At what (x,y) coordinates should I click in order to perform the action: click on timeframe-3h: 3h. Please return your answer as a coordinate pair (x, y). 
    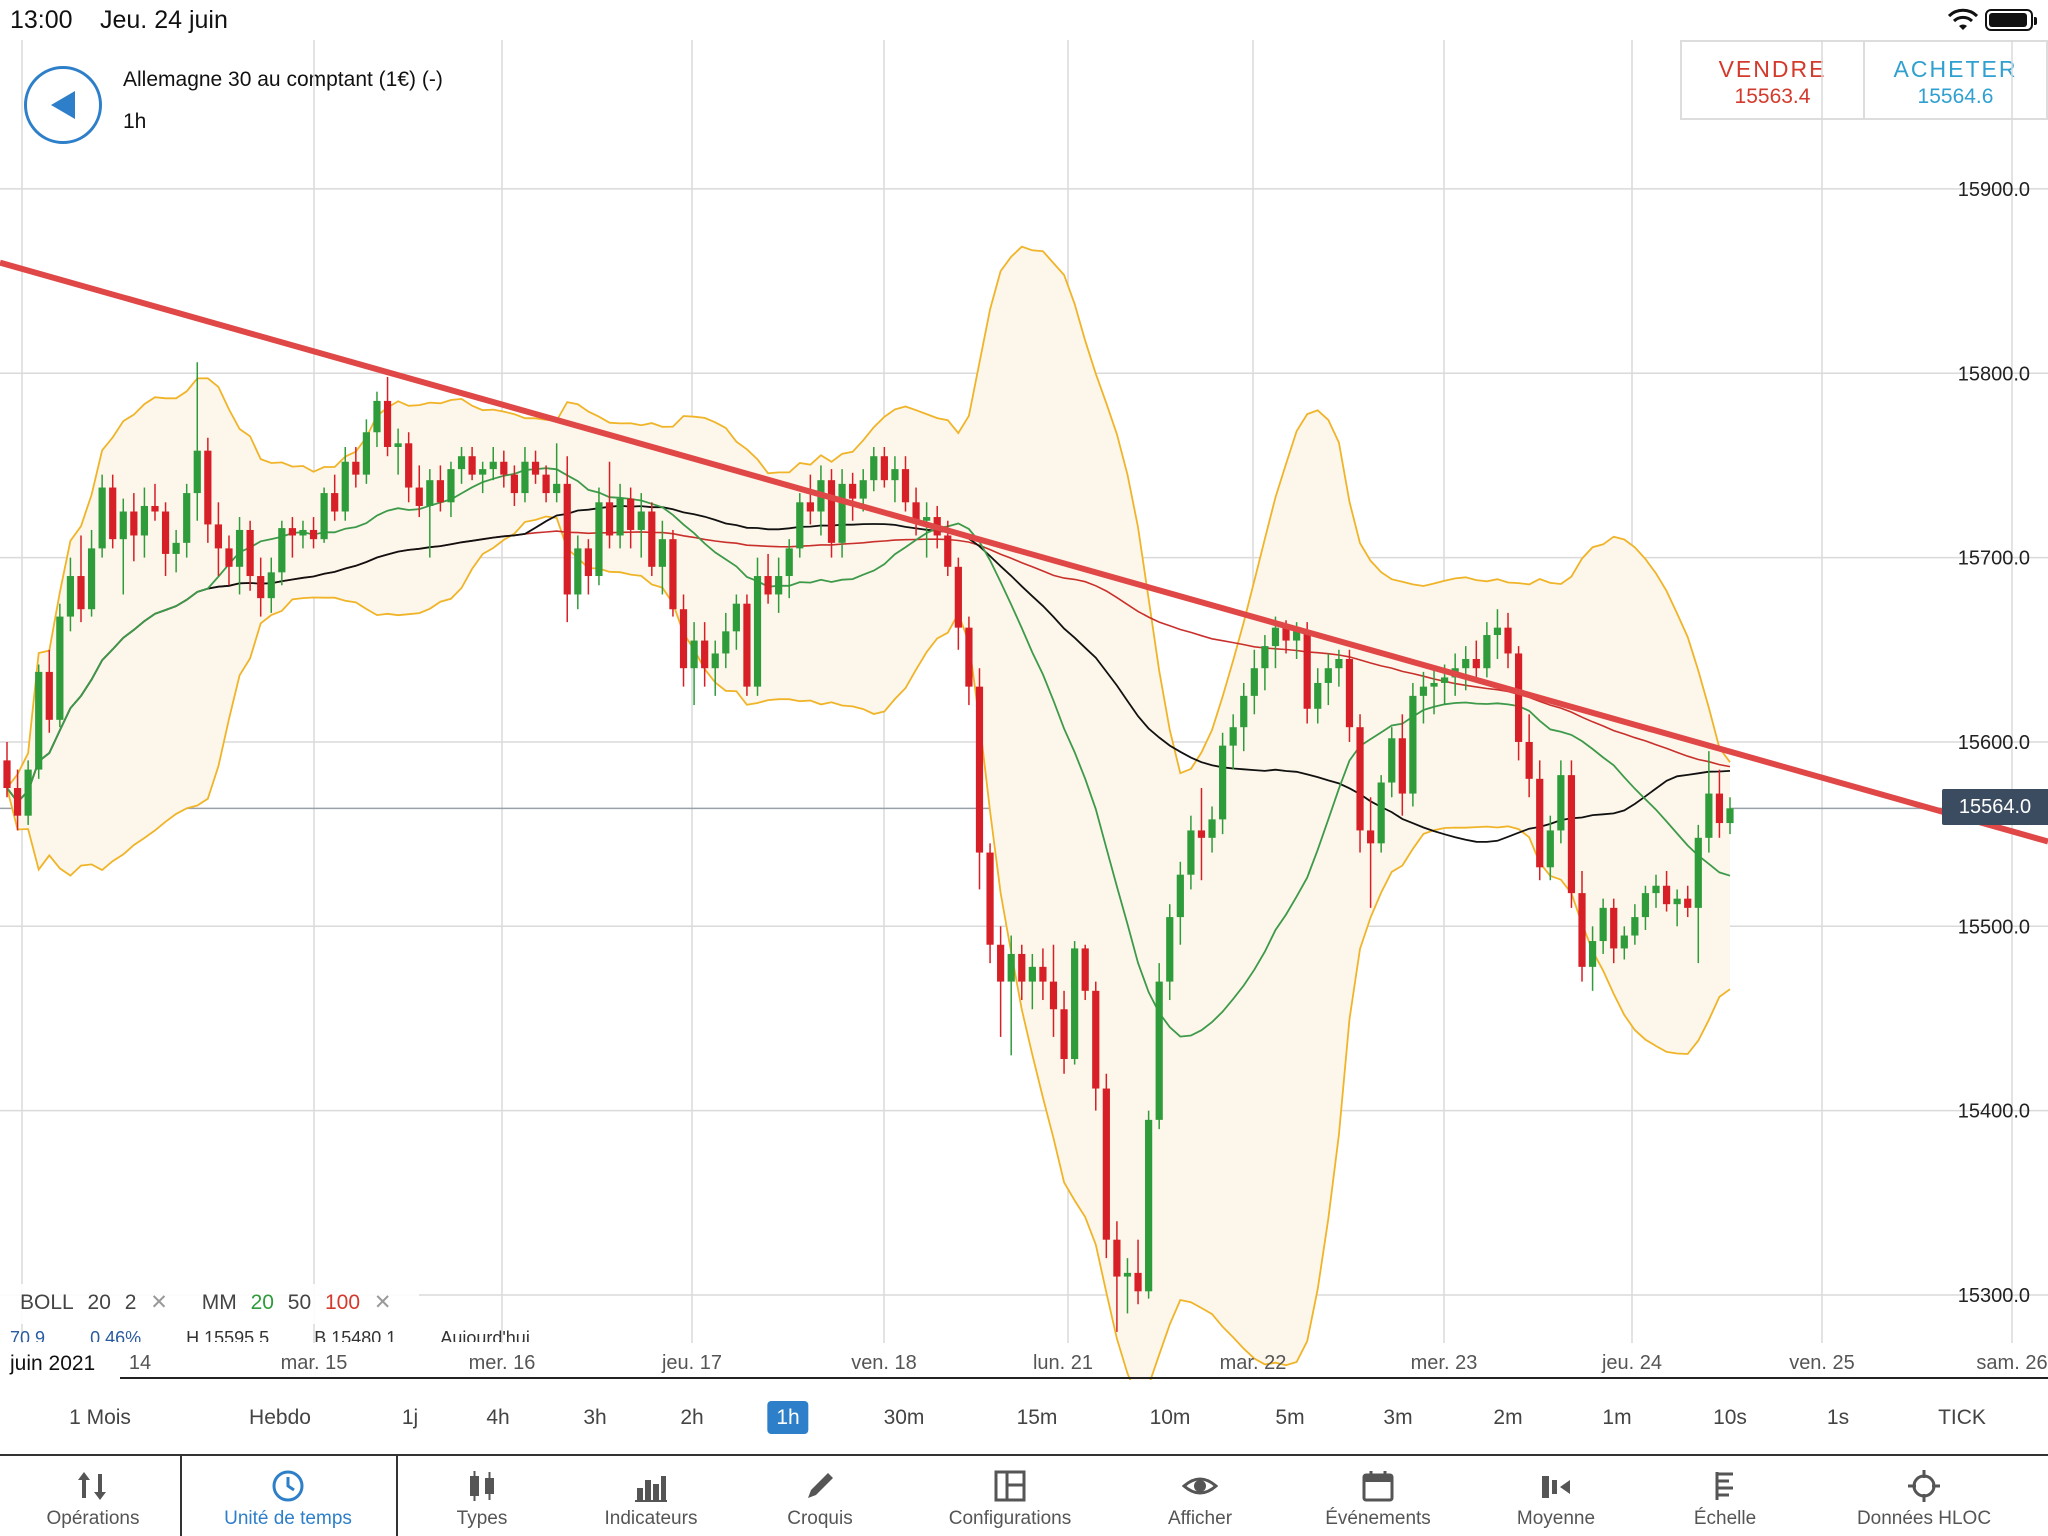
    Looking at the image, I should click on (595, 1417).